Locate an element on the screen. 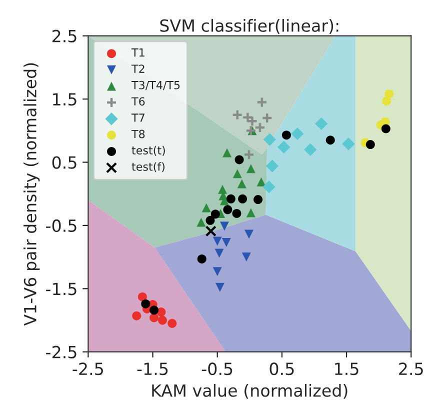 The image size is (426, 412). legend-label: test(f) is located at coordinates (148, 167).